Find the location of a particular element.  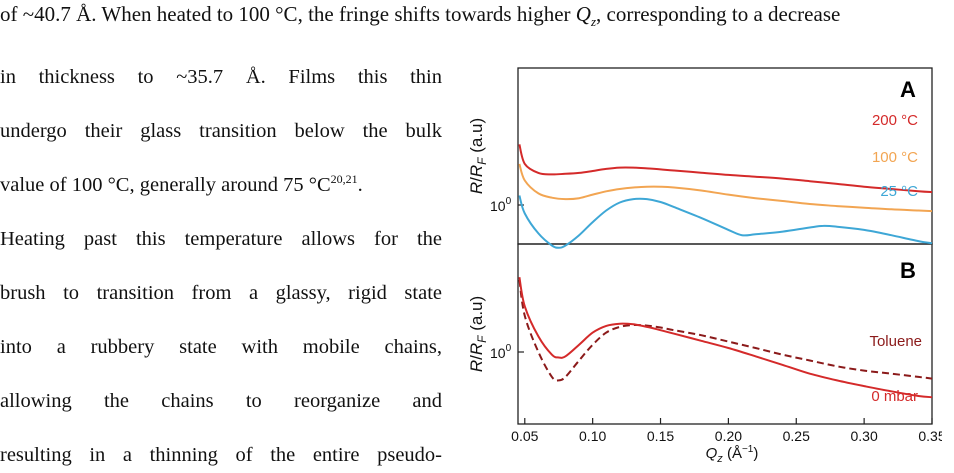

panel-b-ylabel: R/RF (a.u) is located at coordinates (478, 334).